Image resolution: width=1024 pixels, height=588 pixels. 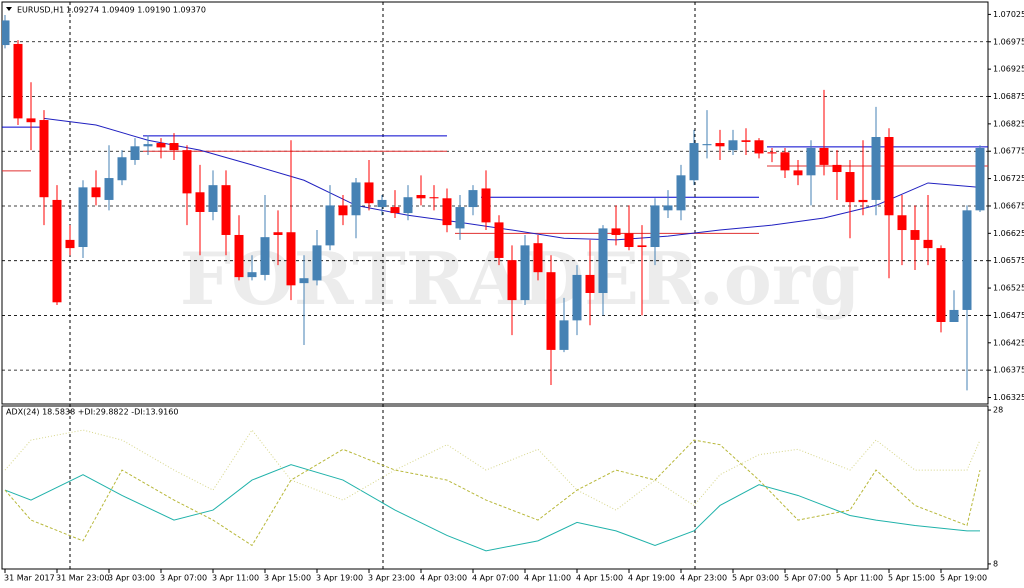 I want to click on y-tick-label: 1.06425, so click(x=1008, y=342).